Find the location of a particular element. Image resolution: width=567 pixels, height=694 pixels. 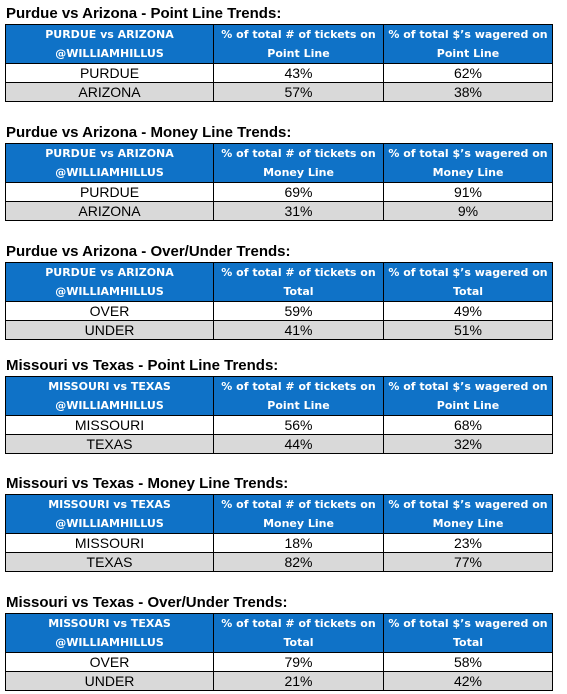

wagered-cell: 58% is located at coordinates (468, 662).